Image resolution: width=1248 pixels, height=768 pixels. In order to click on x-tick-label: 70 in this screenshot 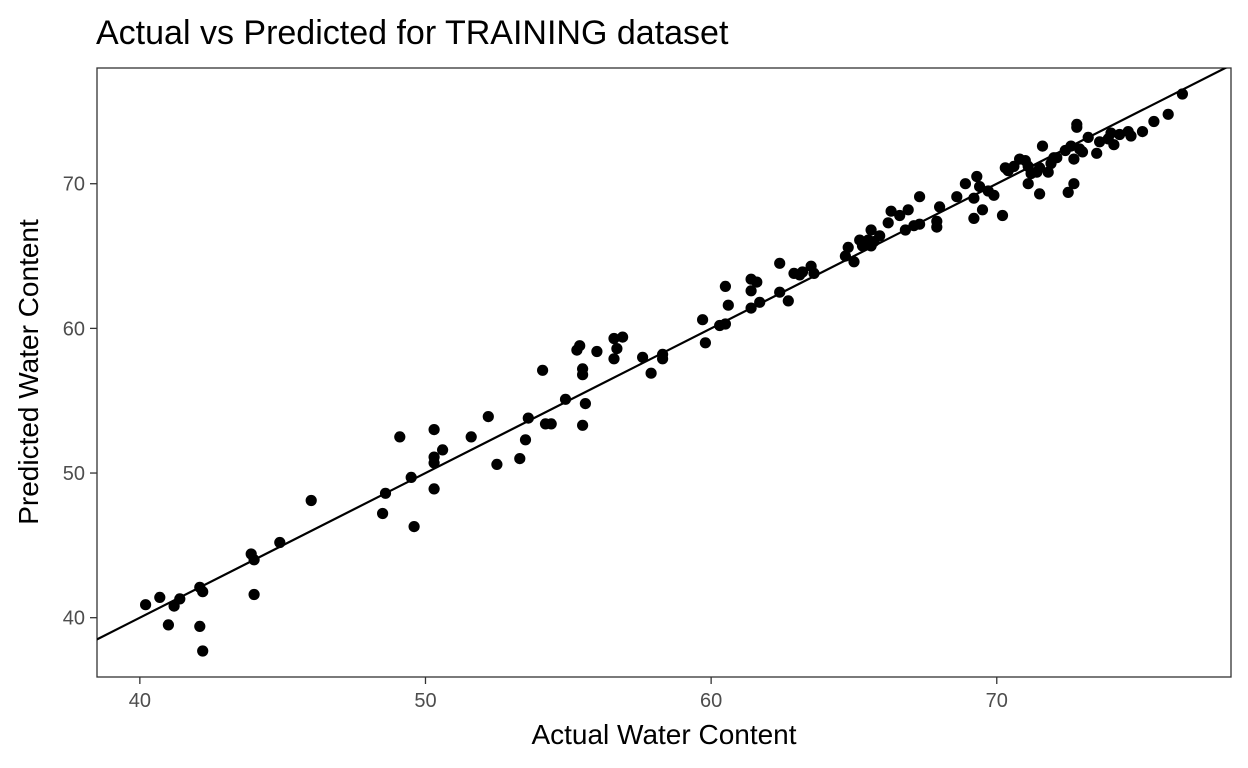, I will do `click(997, 701)`.